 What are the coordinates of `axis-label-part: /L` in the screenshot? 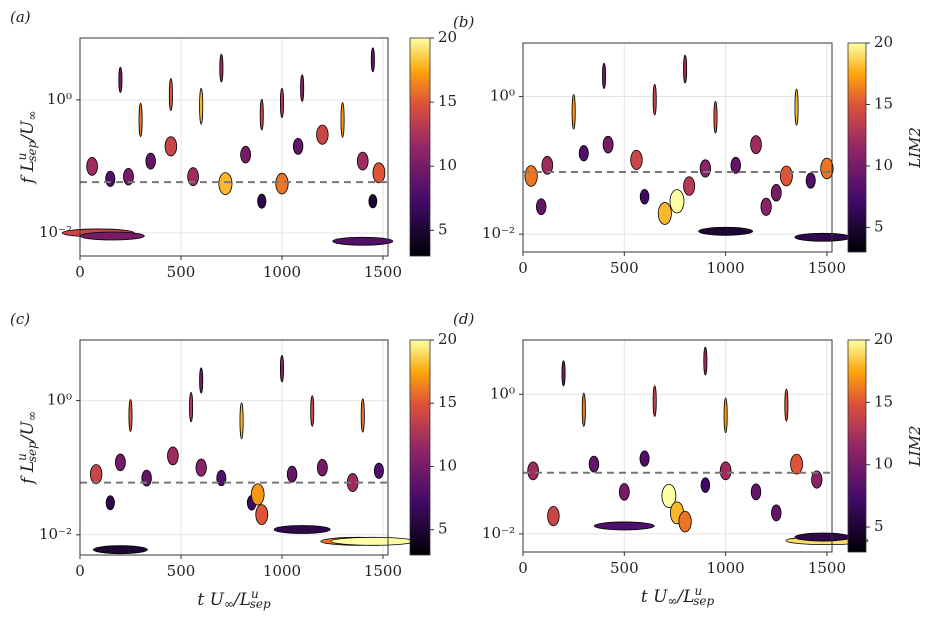 It's located at (684, 597).